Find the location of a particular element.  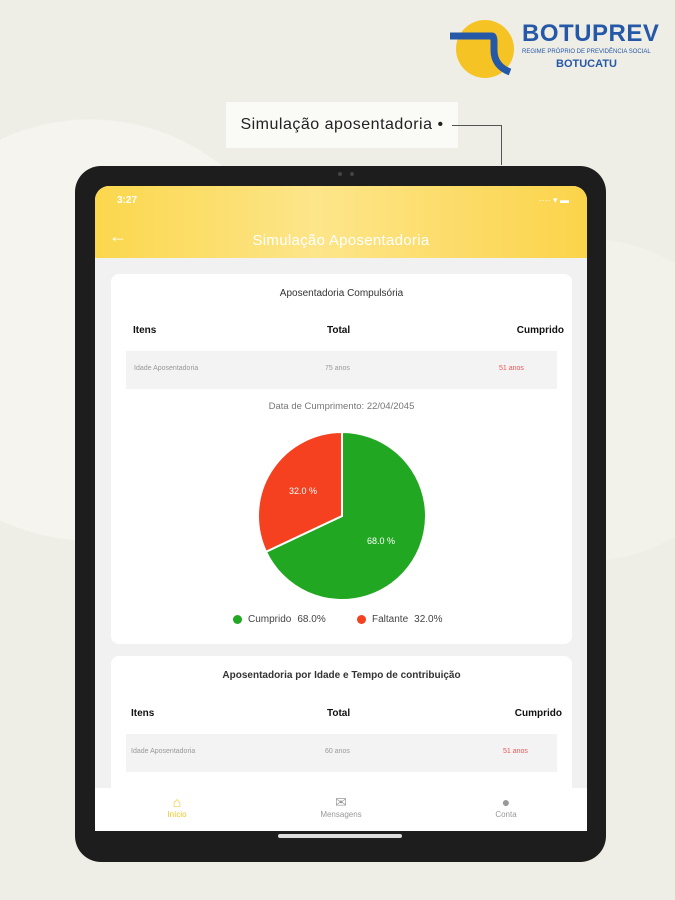

callout-label: Simulação aposentadoria • is located at coordinates (342, 125).